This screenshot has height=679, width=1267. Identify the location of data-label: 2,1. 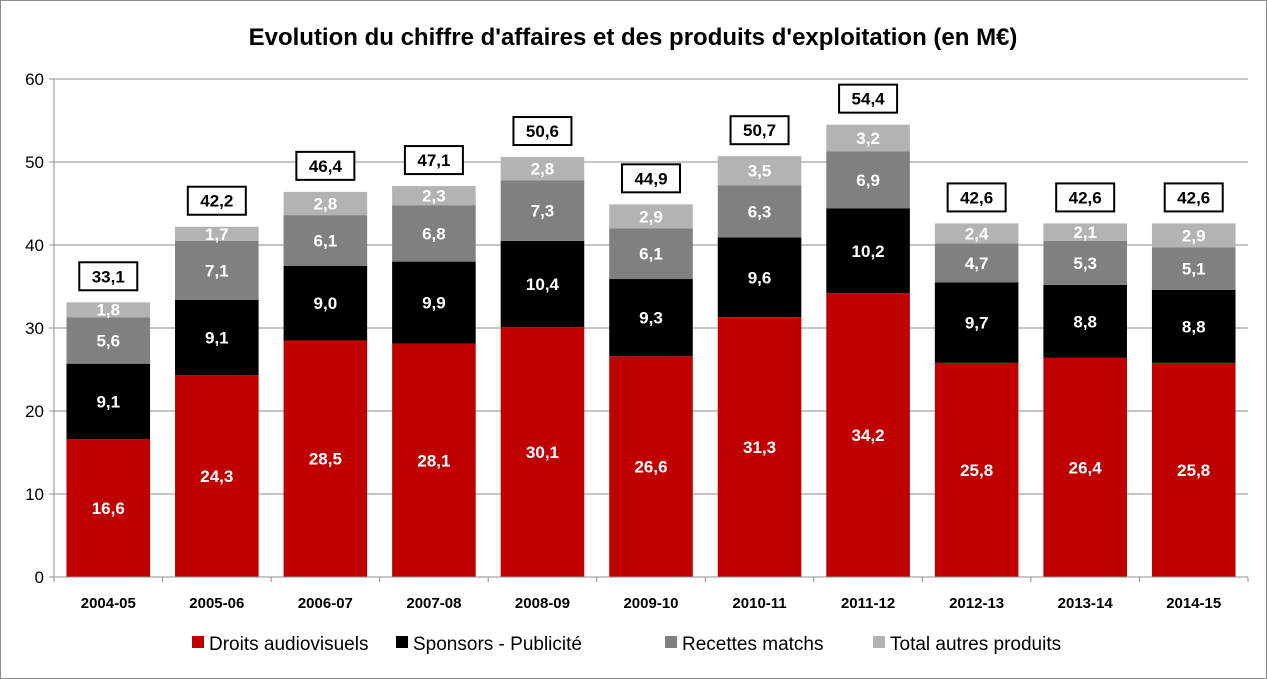
(1085, 232).